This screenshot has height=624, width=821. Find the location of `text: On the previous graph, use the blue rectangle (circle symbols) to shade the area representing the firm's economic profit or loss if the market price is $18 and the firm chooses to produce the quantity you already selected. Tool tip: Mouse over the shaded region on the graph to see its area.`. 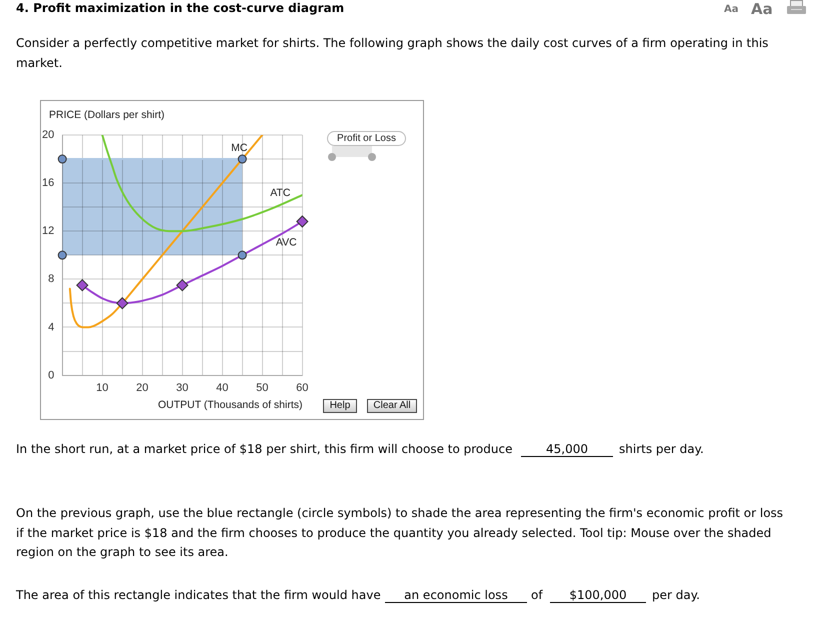

text: On the previous graph, use the blue rectangle (circle symbols) to shade the area representing the firm's economic profit or loss if the market price is $18 and the firm chooses to produce the quantity you already selected. Tool tip: Mouse over the shaded region on the graph to see its area. is located at coordinates (400, 533).